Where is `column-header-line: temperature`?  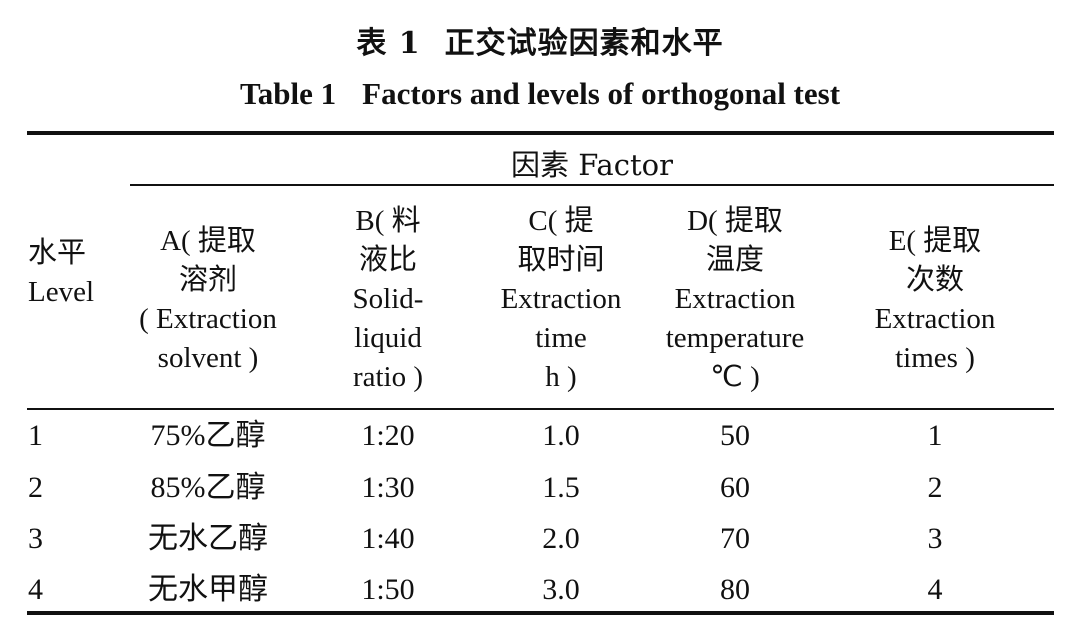 column-header-line: temperature is located at coordinates (735, 338).